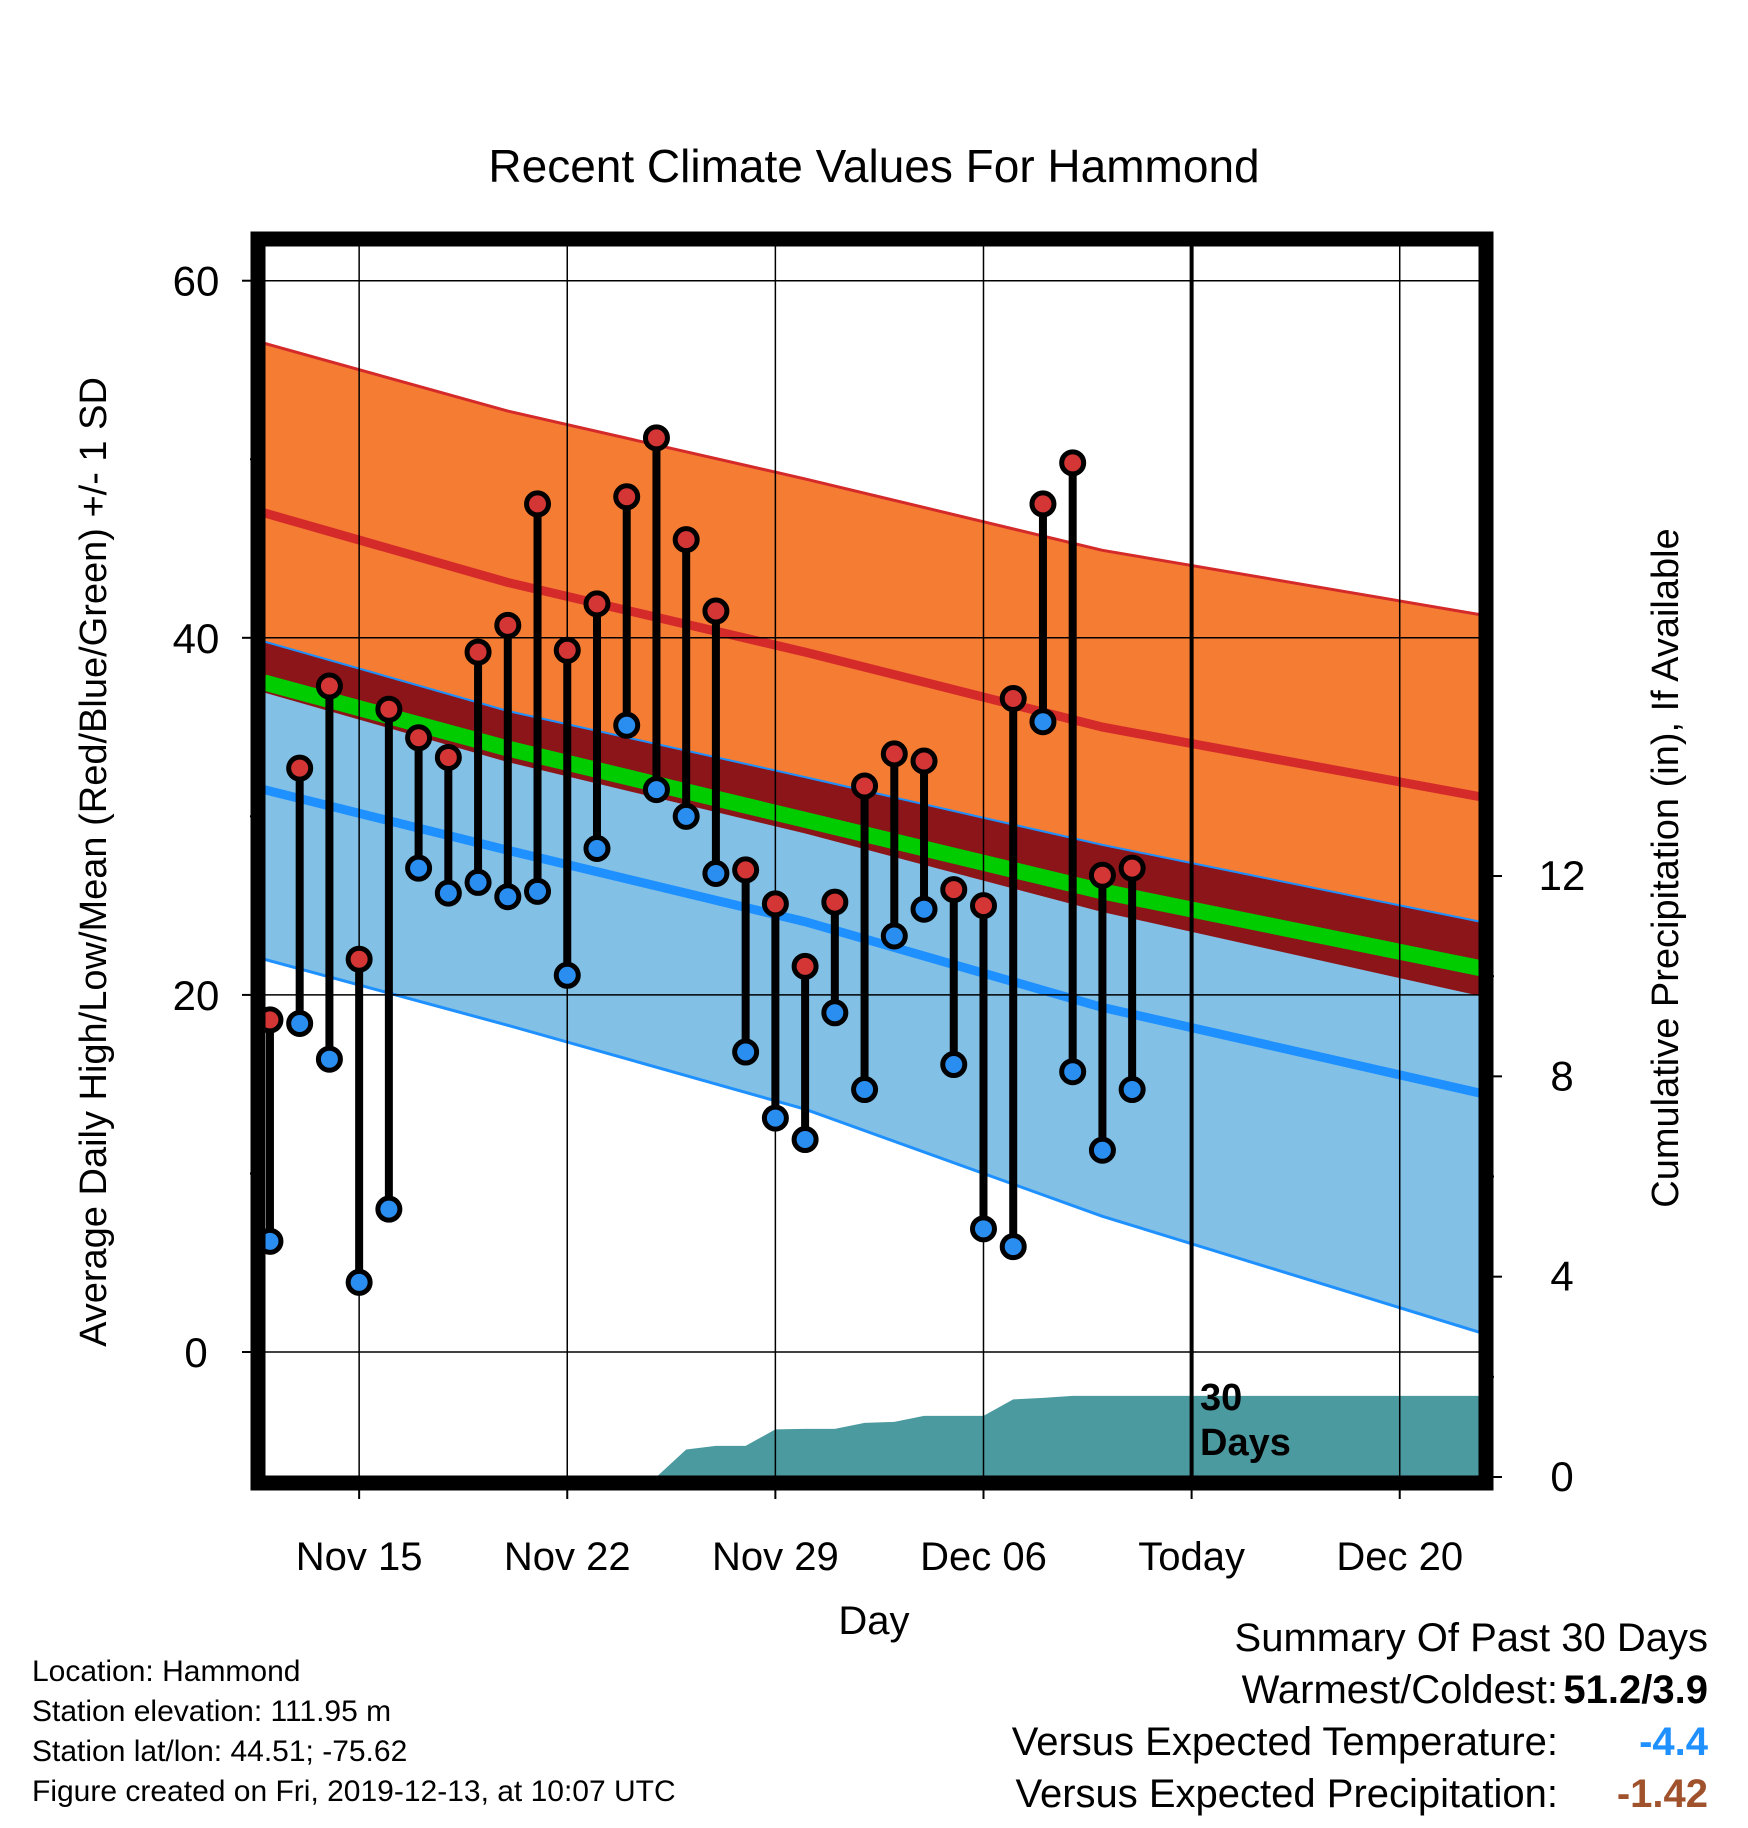  What do you see at coordinates (1635, 1690) in the screenshot?
I see `warmest-value: 51.2/3.9` at bounding box center [1635, 1690].